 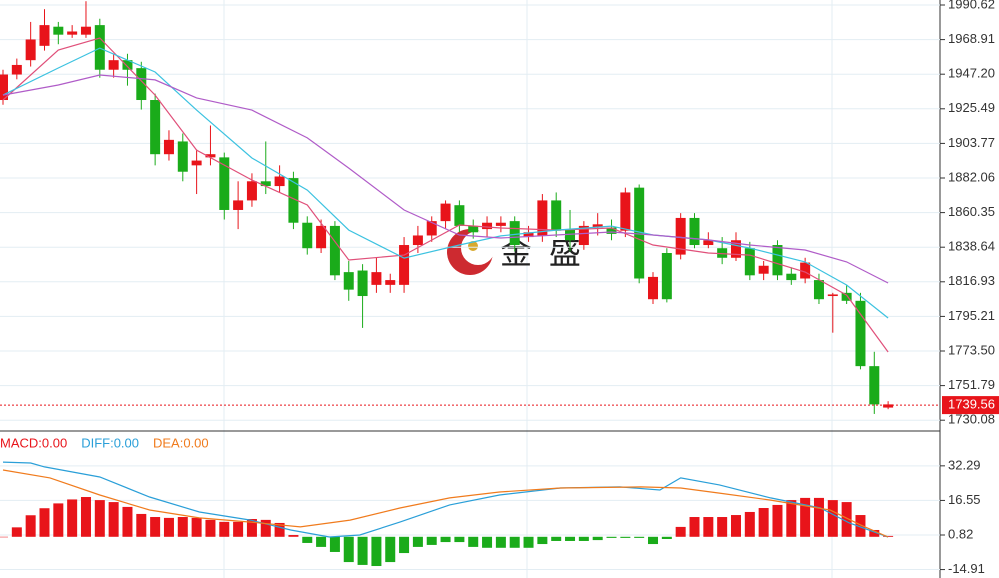 What do you see at coordinates (971, 176) in the screenshot?
I see `y-tick-label: 1882.06` at bounding box center [971, 176].